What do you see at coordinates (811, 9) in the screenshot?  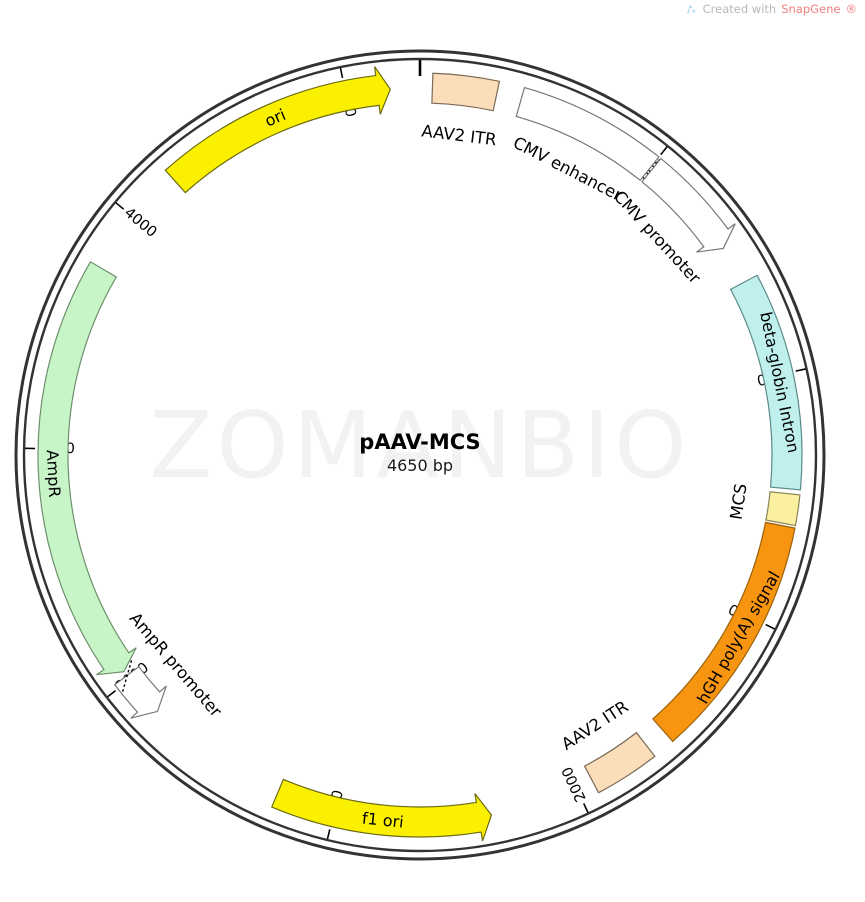 I see `snapgene-brand: SnapGene` at bounding box center [811, 9].